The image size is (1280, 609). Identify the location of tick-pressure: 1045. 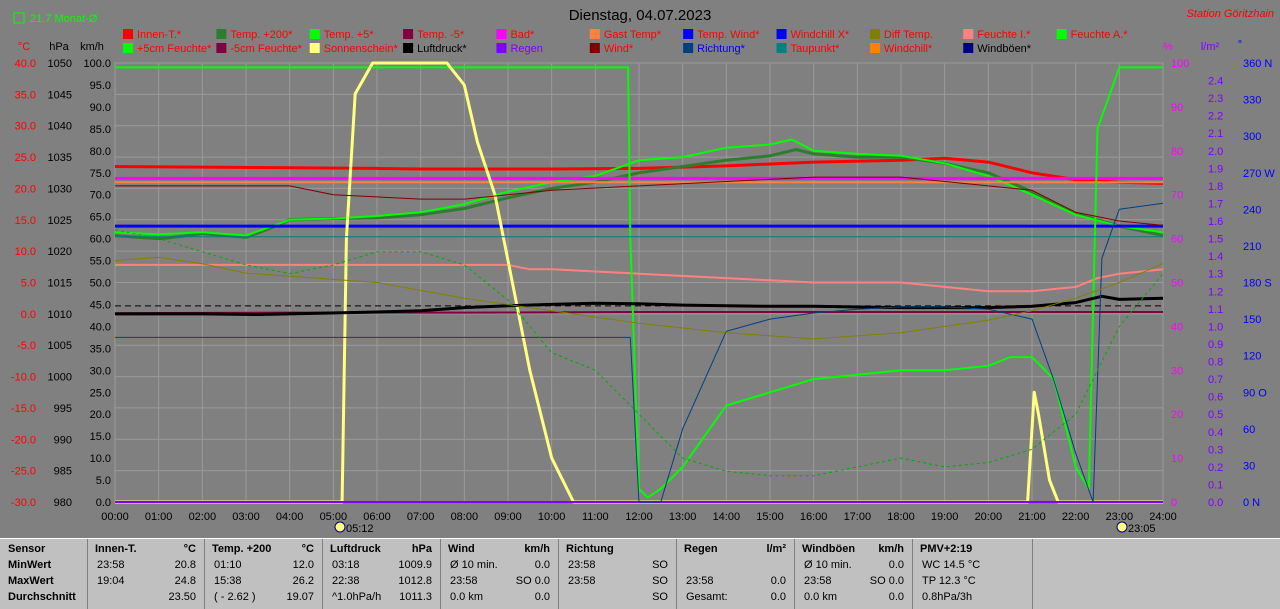
(60, 95).